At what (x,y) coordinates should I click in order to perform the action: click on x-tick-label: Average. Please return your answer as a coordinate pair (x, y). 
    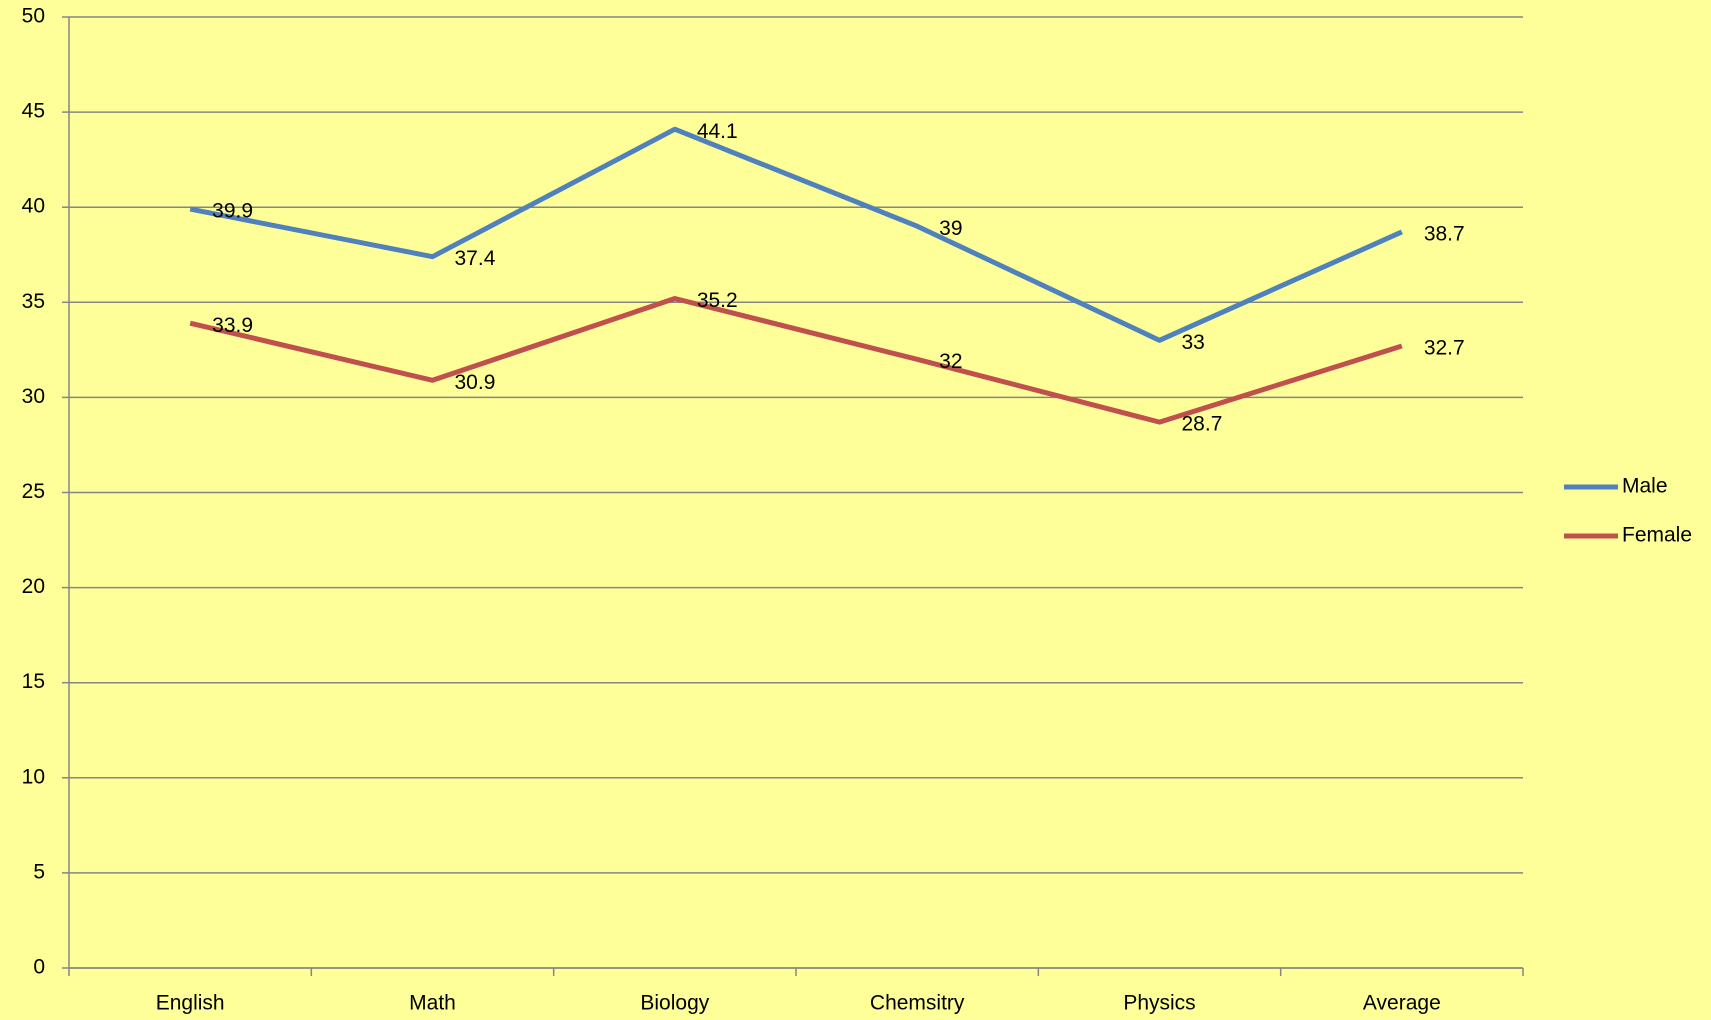
    Looking at the image, I should click on (1402, 1003).